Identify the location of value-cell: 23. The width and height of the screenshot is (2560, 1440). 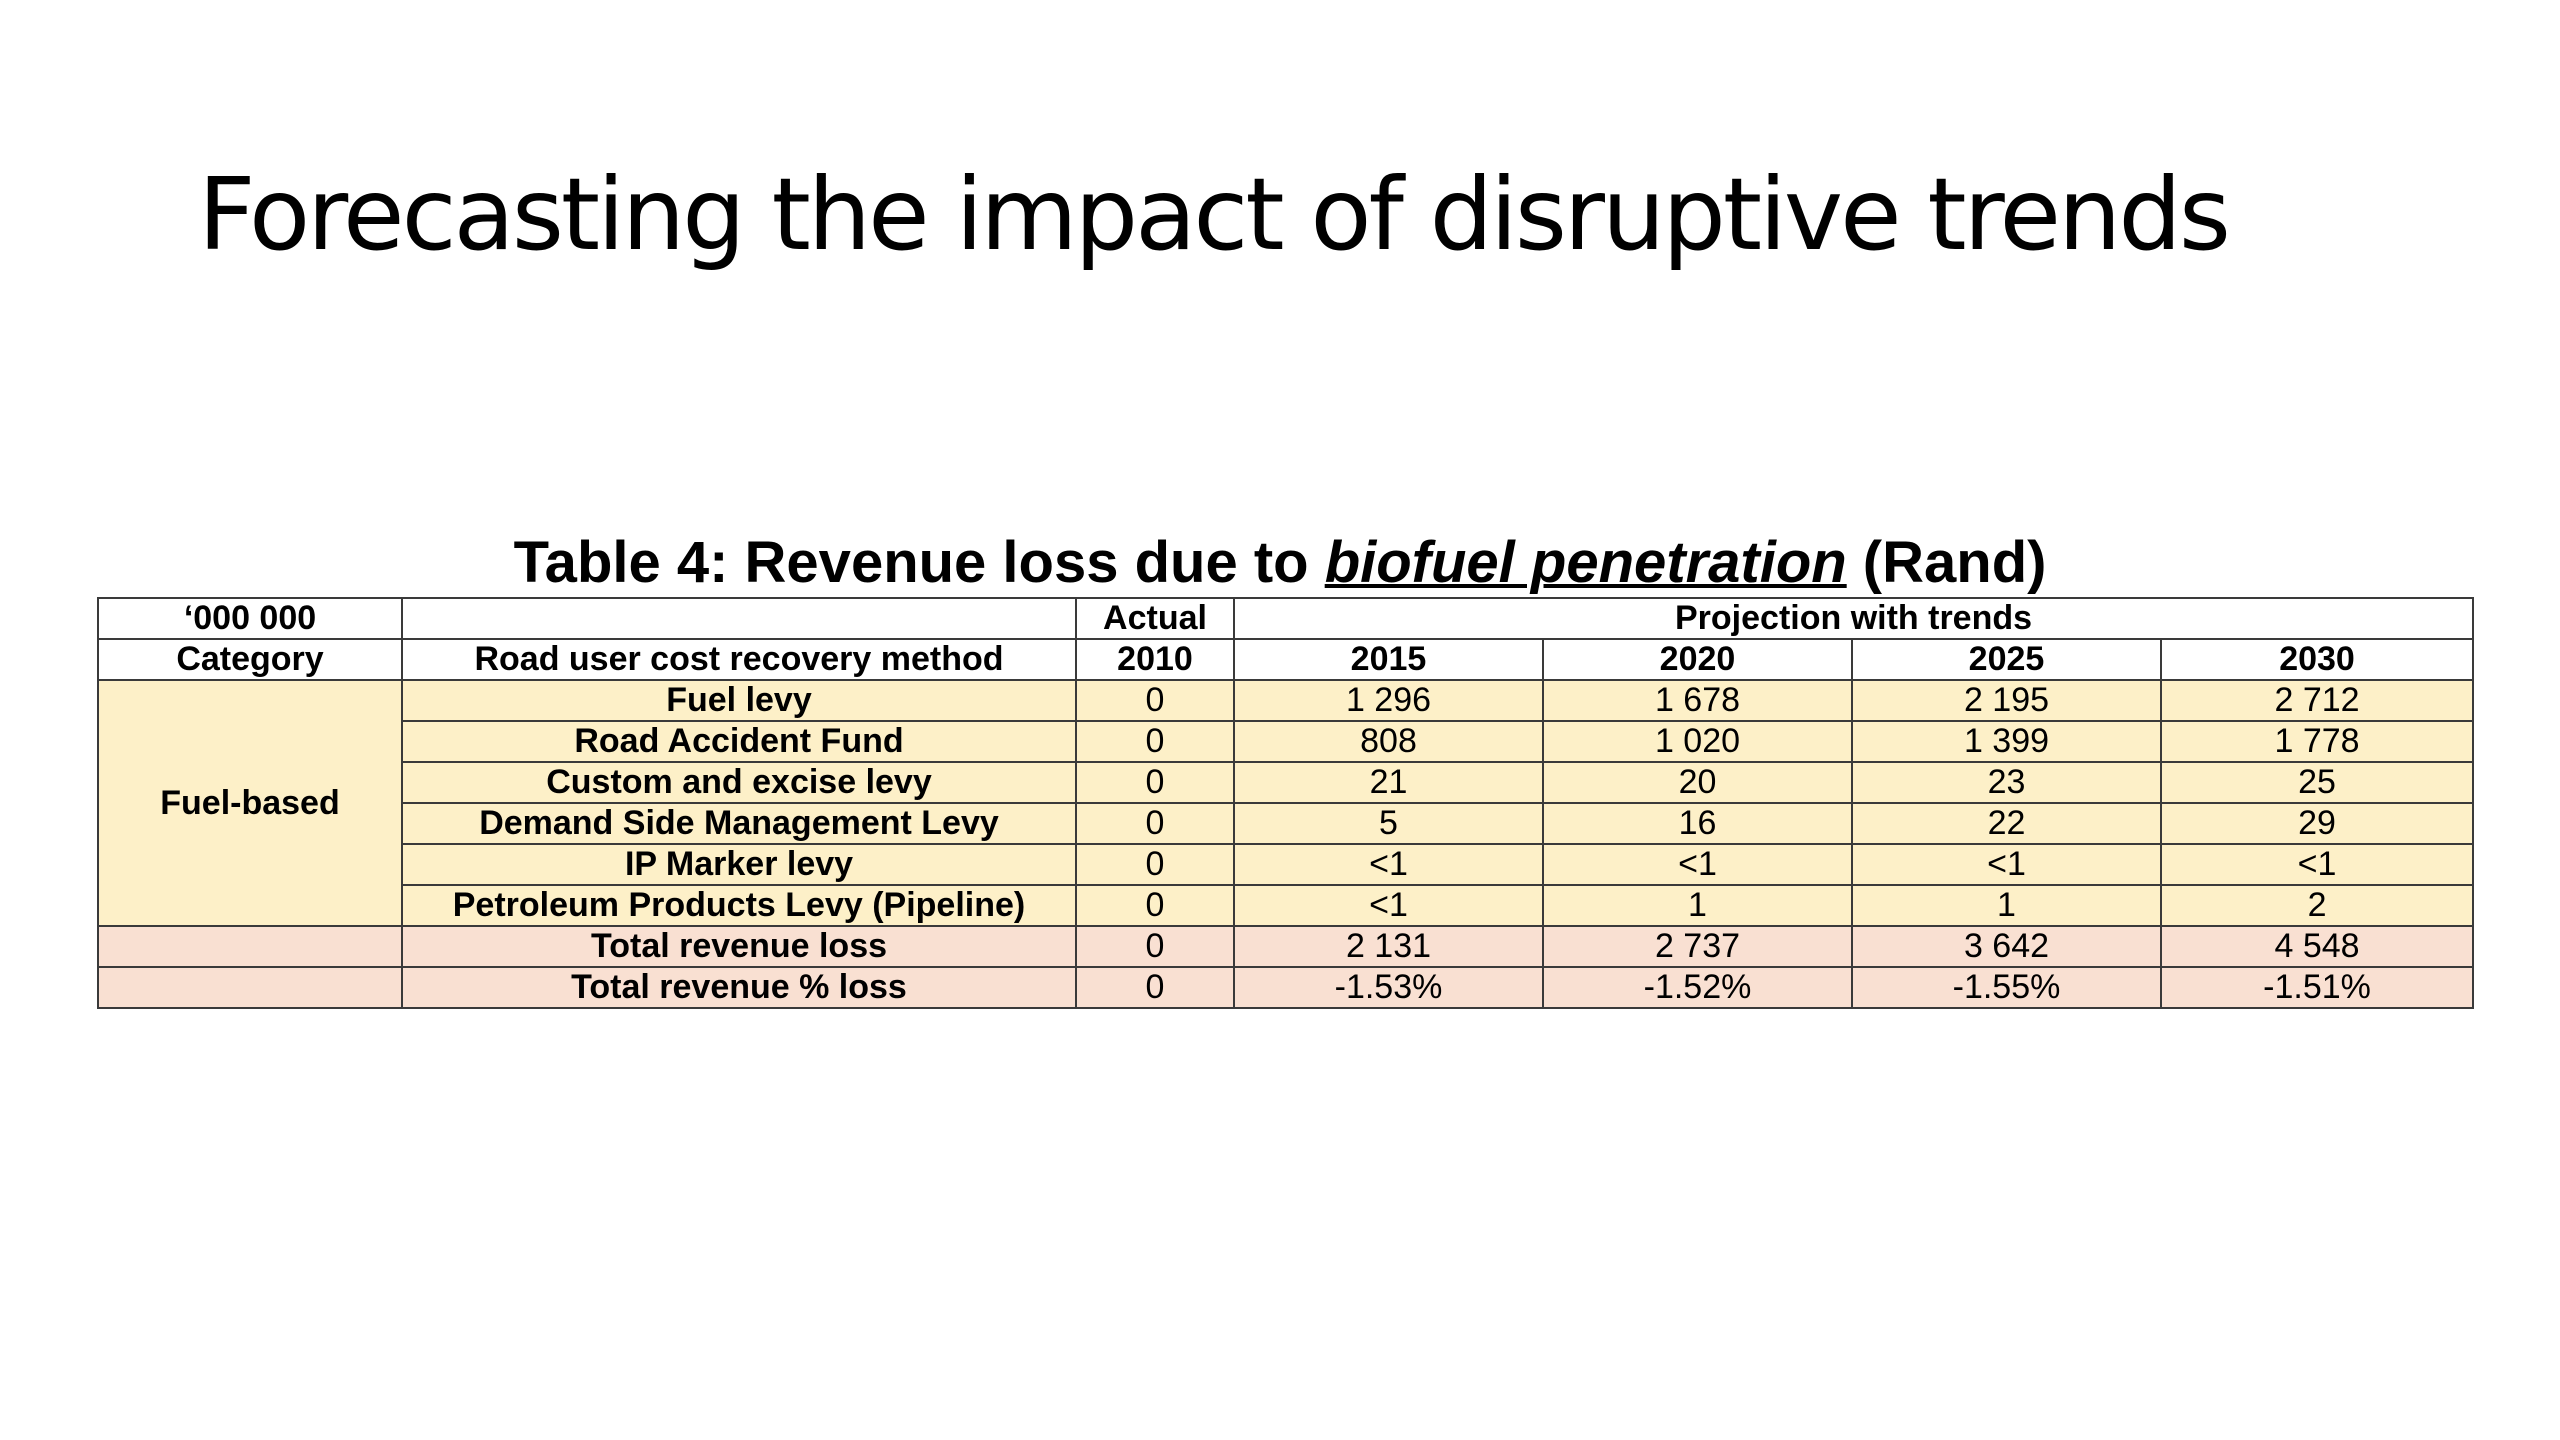
(2006, 782).